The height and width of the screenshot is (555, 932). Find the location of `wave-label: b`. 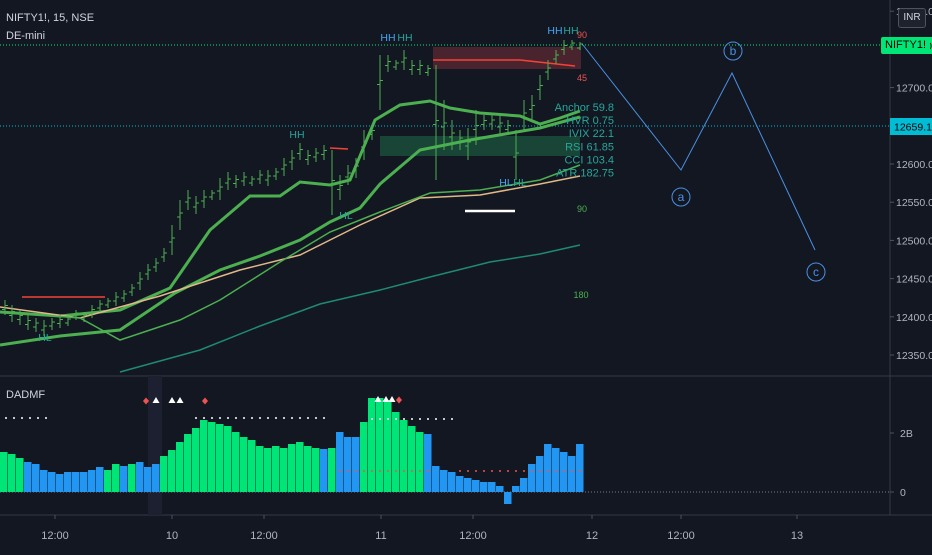

wave-label: b is located at coordinates (733, 51).